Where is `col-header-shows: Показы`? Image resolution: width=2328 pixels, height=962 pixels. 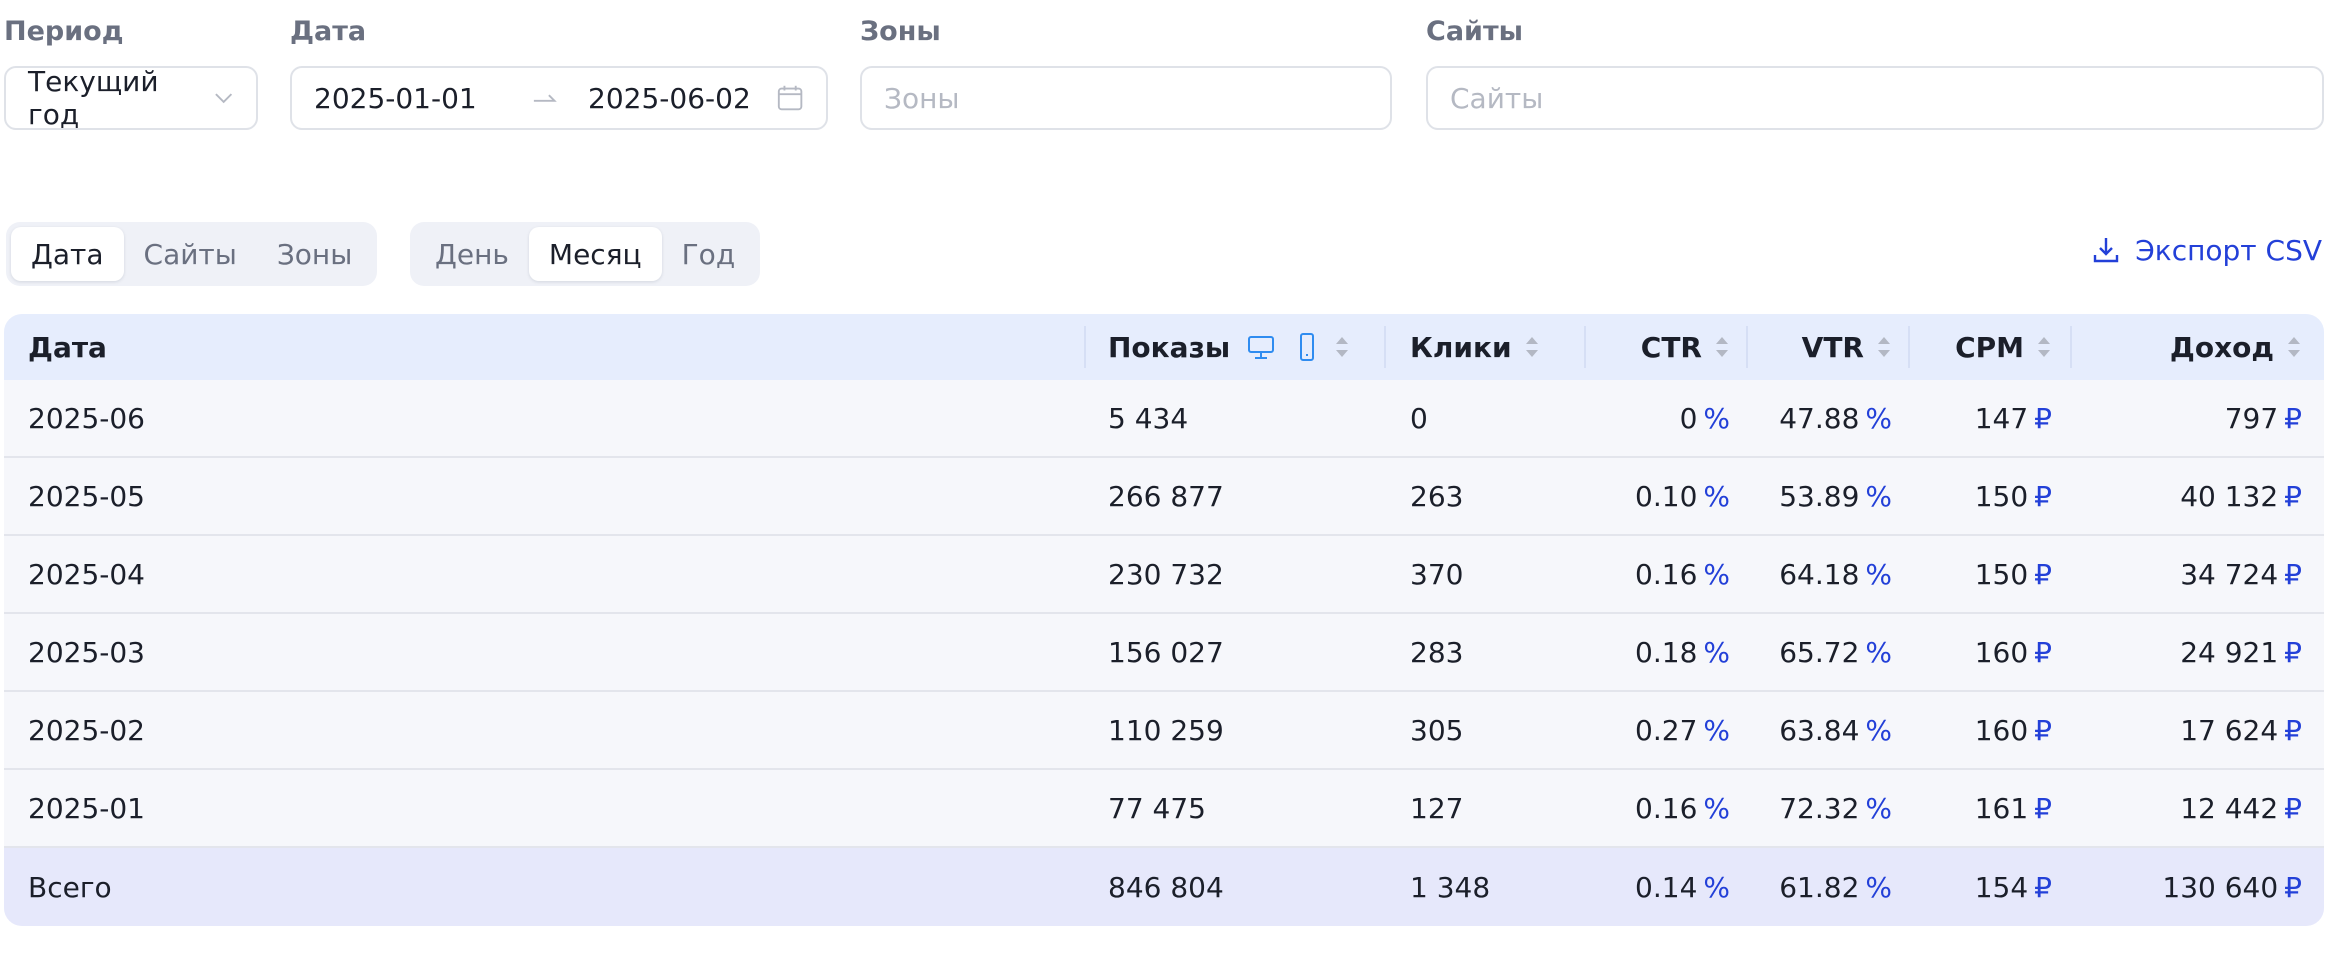 col-header-shows: Показы is located at coordinates (1248, 347).